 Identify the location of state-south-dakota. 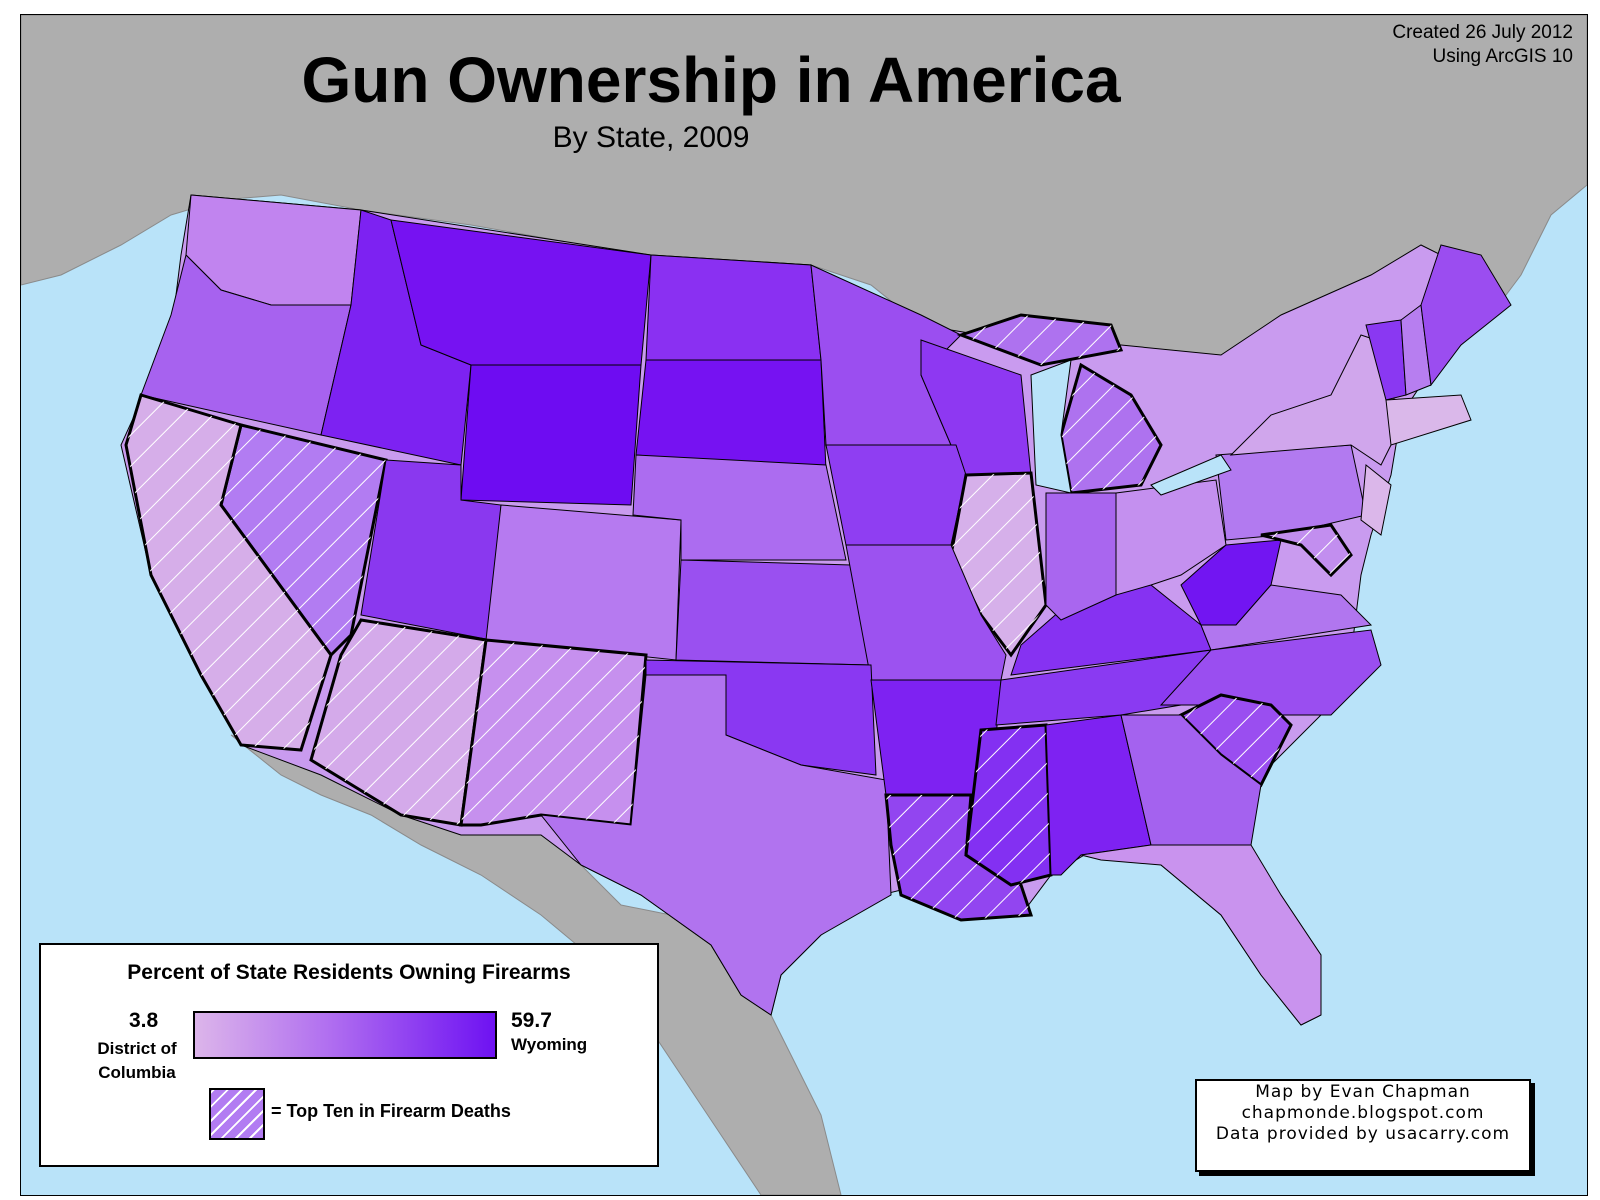
(731, 415).